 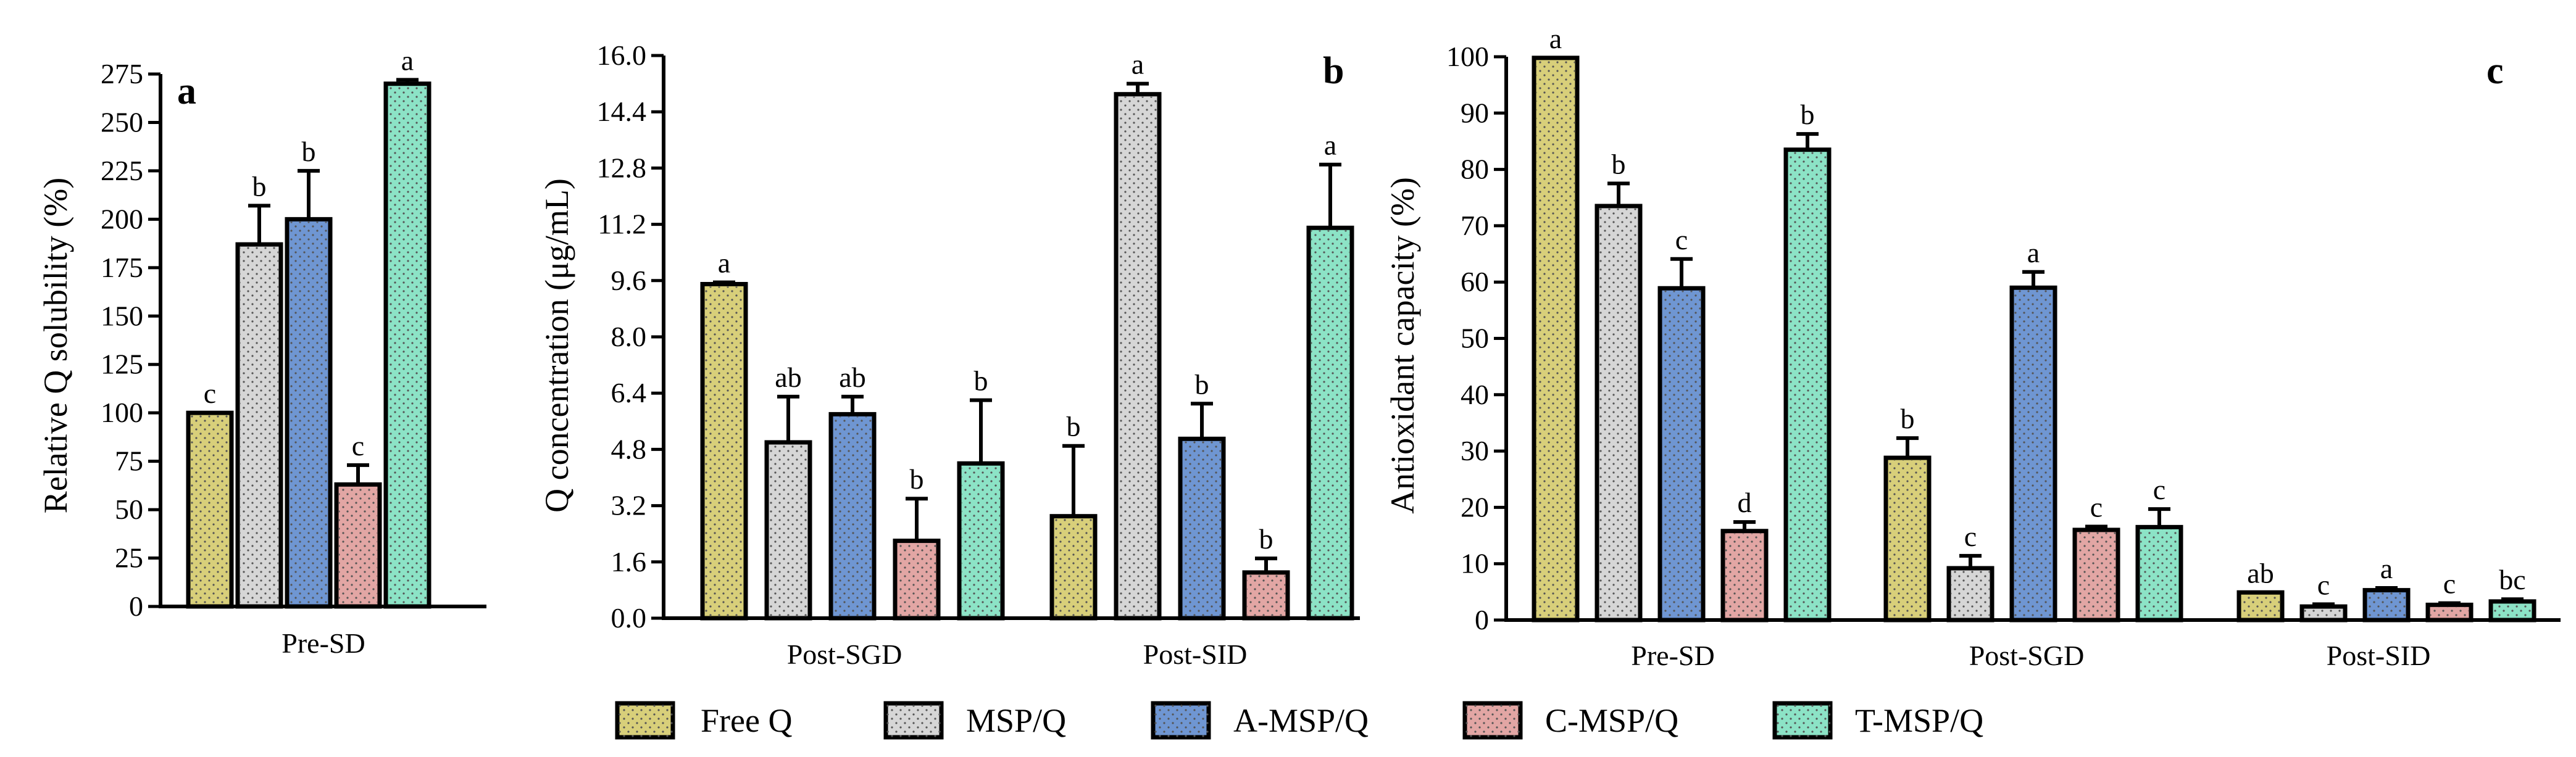 What do you see at coordinates (622, 111) in the screenshot?
I see `y-tick-label: 14.4` at bounding box center [622, 111].